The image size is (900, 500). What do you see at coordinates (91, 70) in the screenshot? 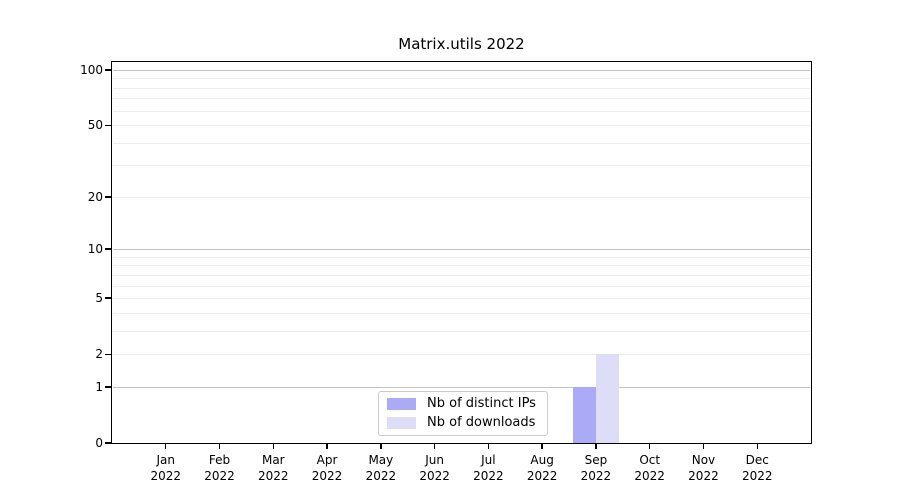
I see `y-tick-label: 100` at bounding box center [91, 70].